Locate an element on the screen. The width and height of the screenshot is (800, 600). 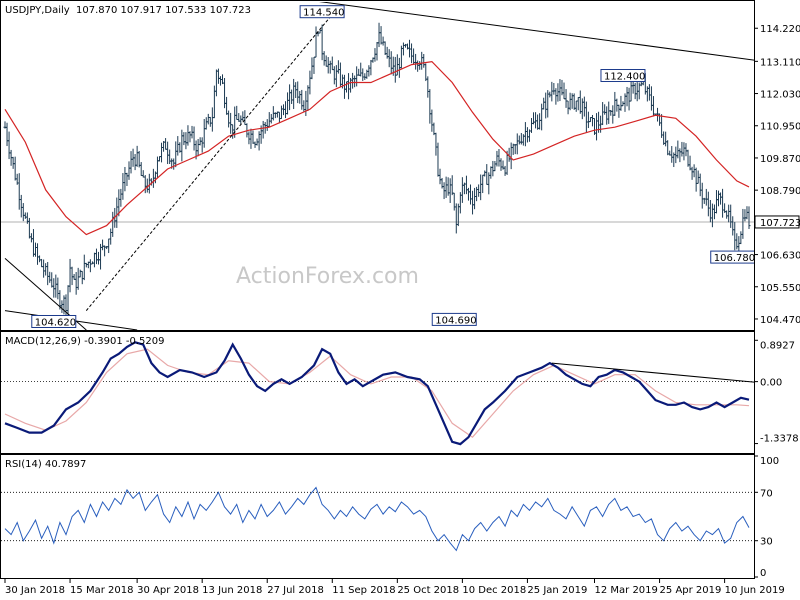
x-tick-label: 15 Mar 2018 is located at coordinates (101, 590).